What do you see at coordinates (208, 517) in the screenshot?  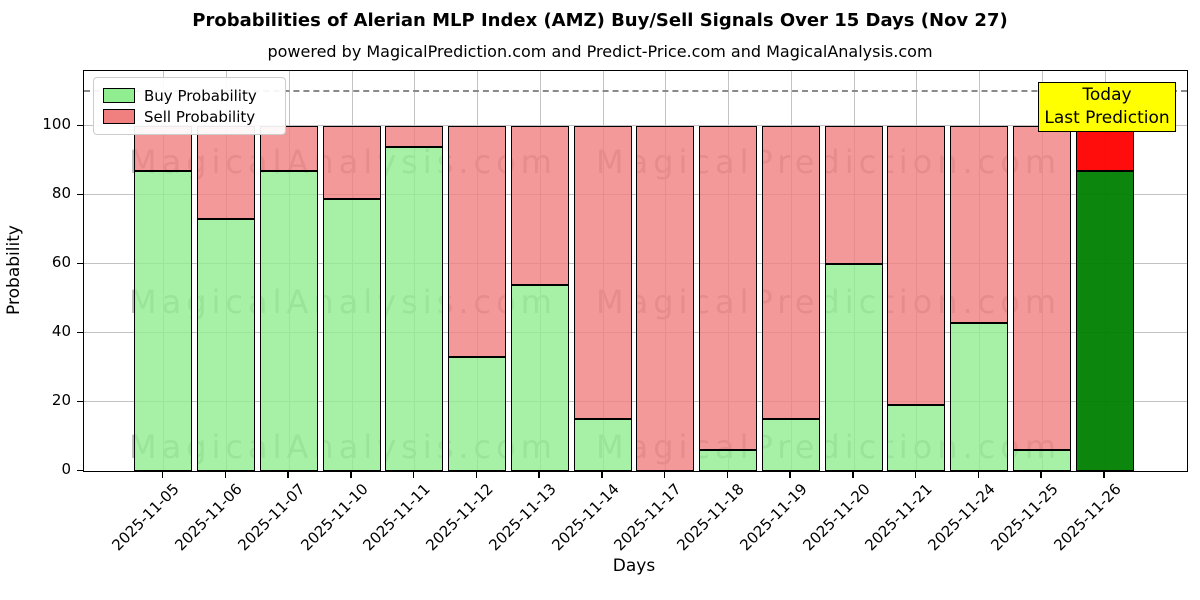 I see `x-tick-label: 2025-11-06` at bounding box center [208, 517].